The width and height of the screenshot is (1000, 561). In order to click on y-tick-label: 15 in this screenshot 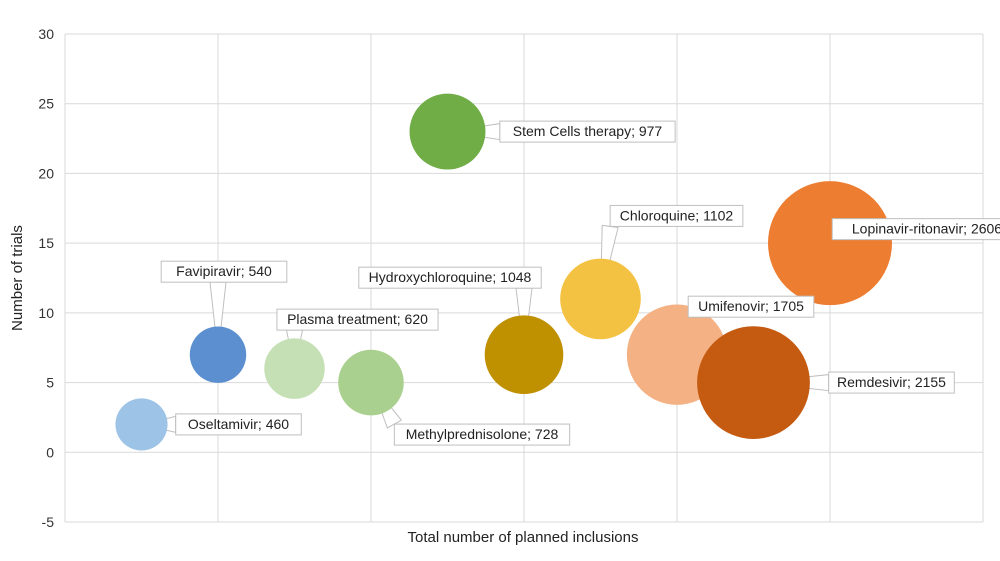, I will do `click(46, 243)`.